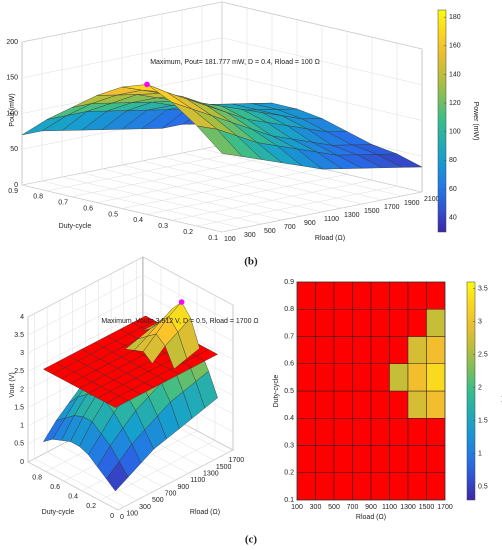 Image resolution: width=502 pixels, height=550 pixels. Describe the element at coordinates (12, 78) in the screenshot. I see `z-tick-label: 150` at that location.